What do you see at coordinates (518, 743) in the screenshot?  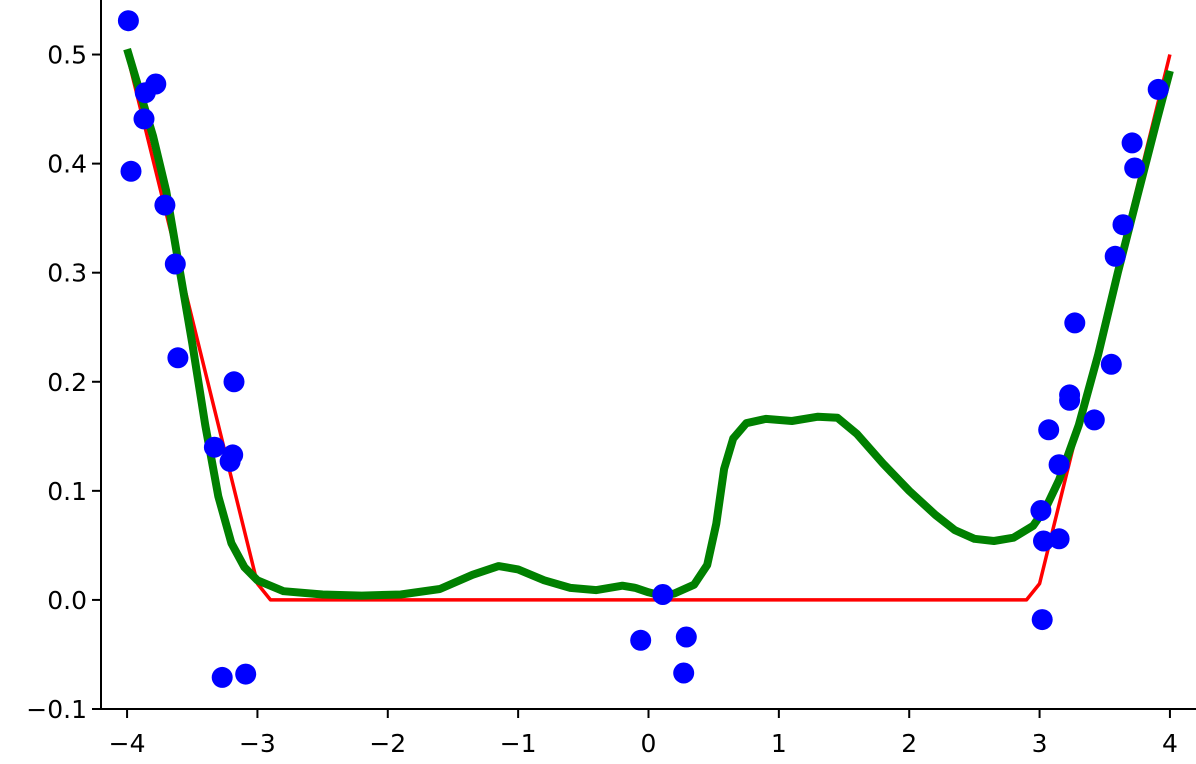 I see `x-tick-label: −1` at bounding box center [518, 743].